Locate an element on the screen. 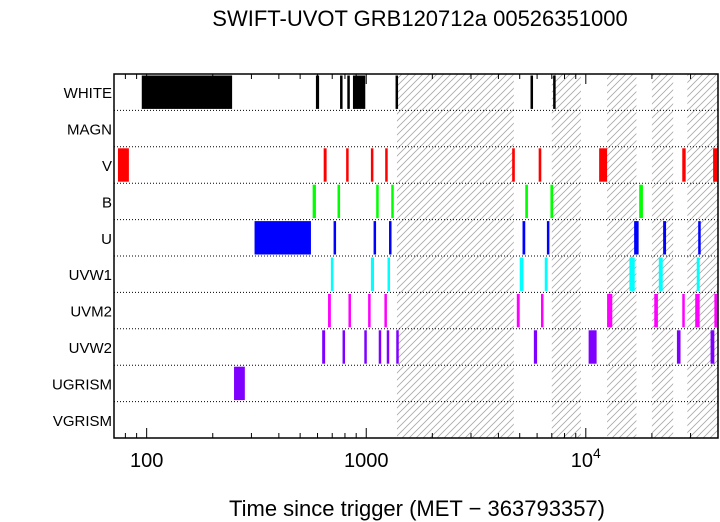 Image resolution: width=720 pixels, height=522 pixels. row-label-white: WHITE is located at coordinates (88, 93).